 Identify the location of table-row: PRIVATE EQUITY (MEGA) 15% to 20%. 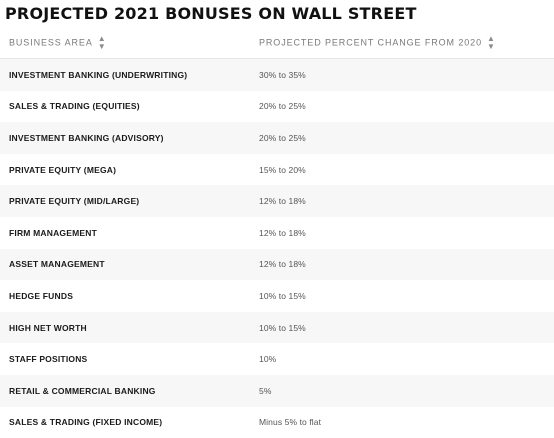
(277, 170).